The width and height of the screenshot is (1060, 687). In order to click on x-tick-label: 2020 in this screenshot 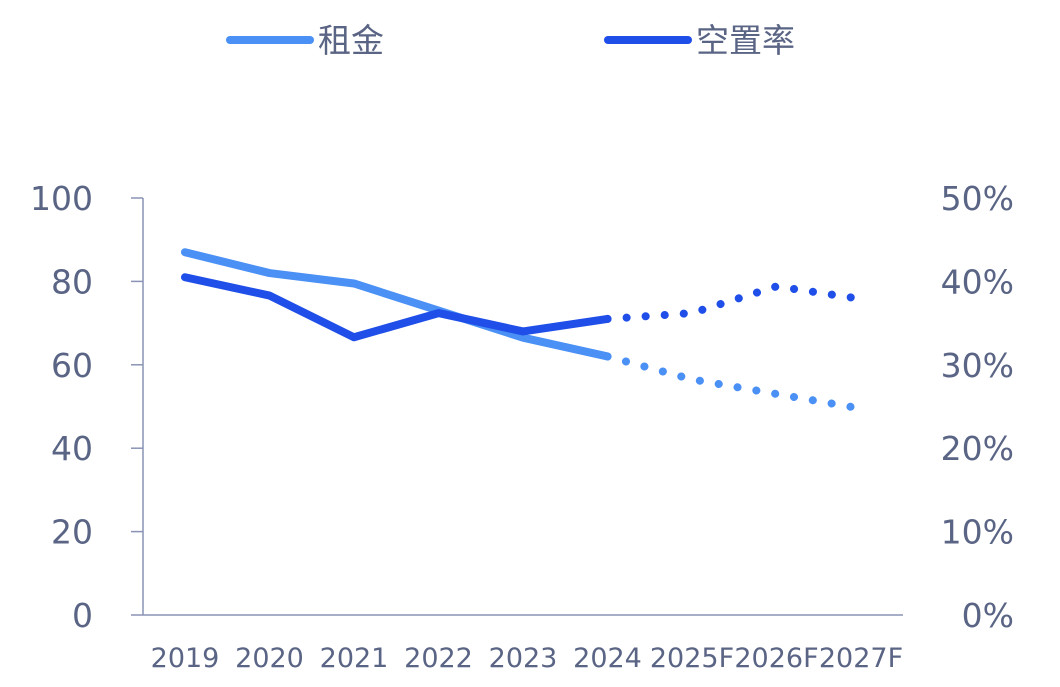, I will do `click(269, 658)`.